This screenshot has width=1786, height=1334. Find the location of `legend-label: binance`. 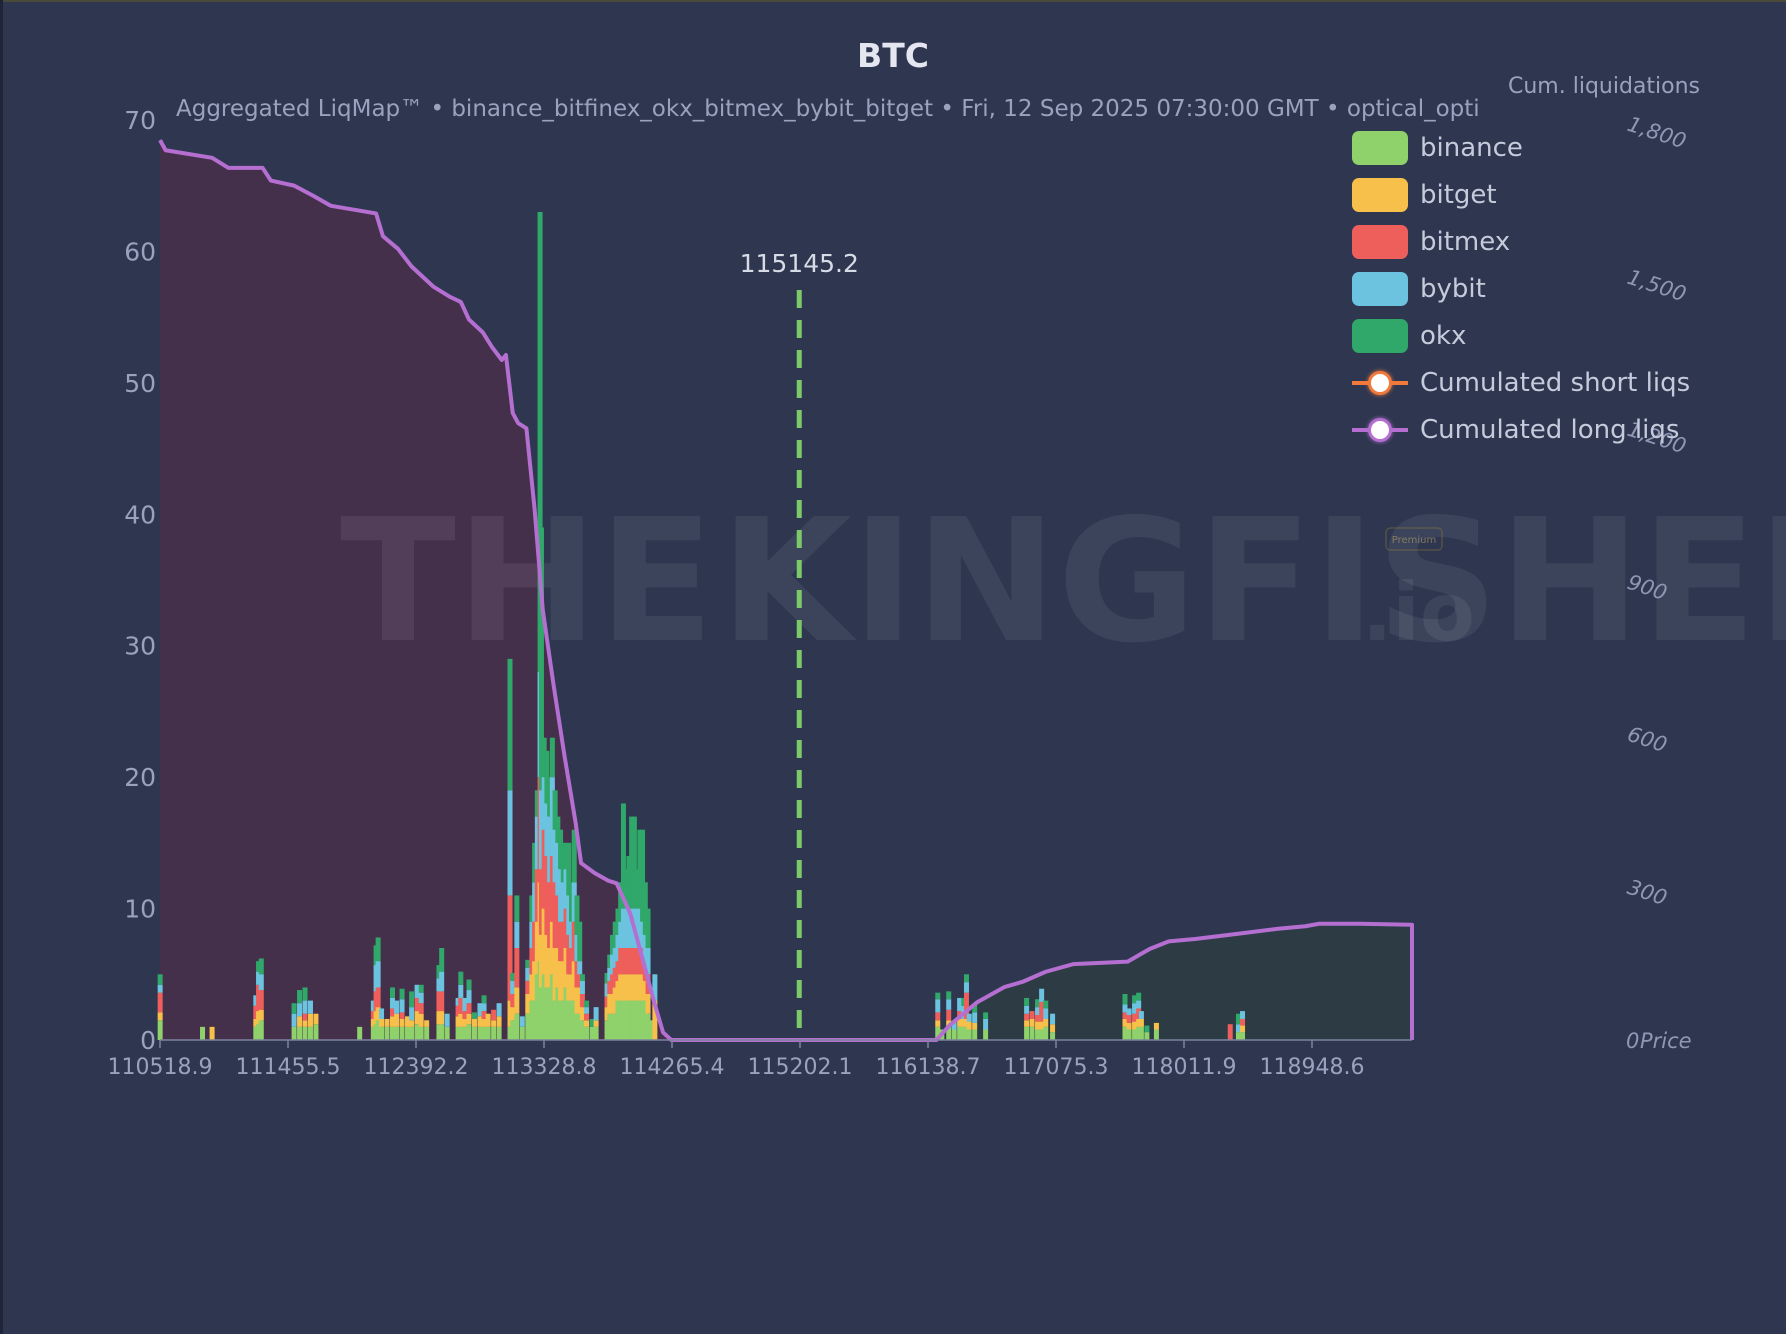

legend-label: binance is located at coordinates (1471, 147).